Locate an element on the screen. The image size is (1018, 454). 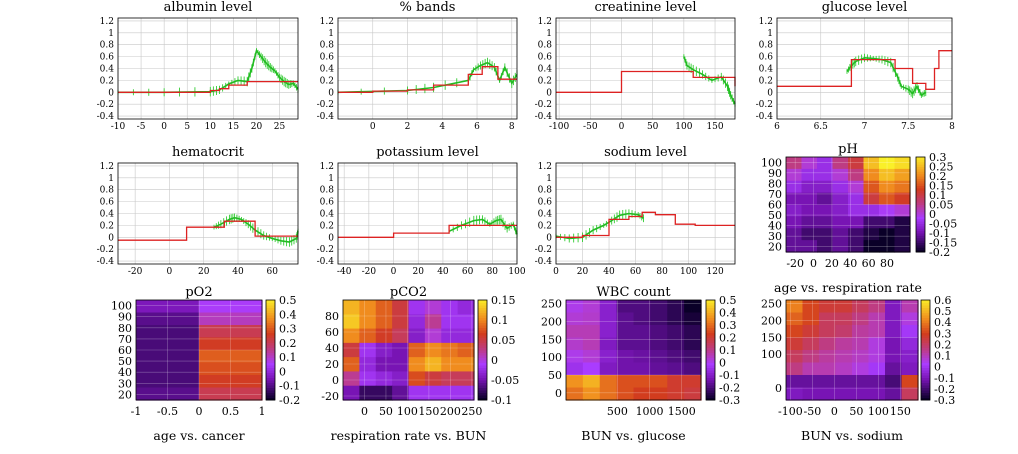
x-tick-label: 100 is located at coordinates (516, 272).